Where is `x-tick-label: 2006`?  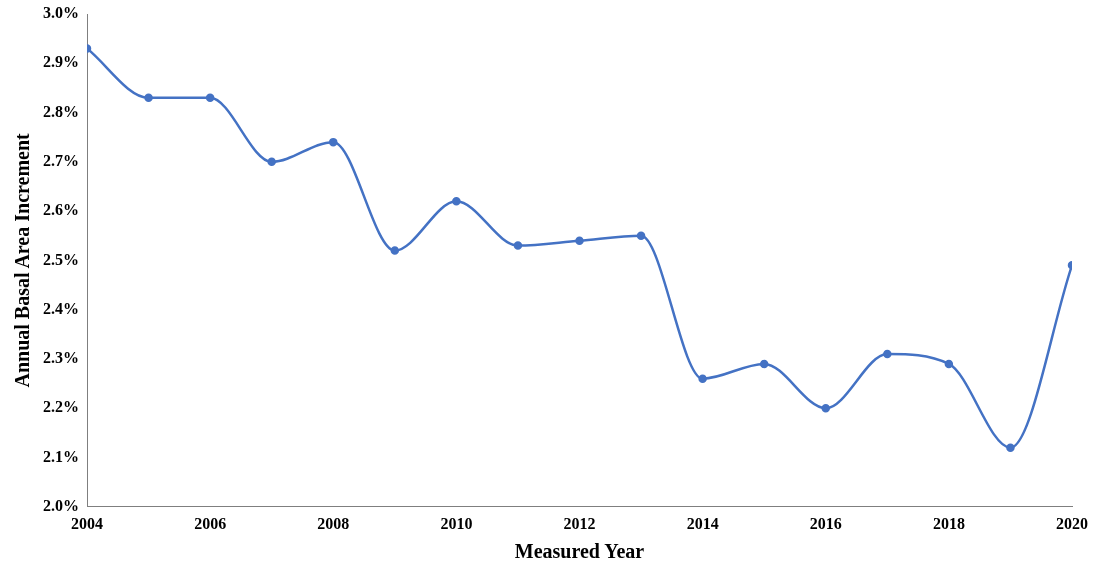
x-tick-label: 2006 is located at coordinates (210, 523).